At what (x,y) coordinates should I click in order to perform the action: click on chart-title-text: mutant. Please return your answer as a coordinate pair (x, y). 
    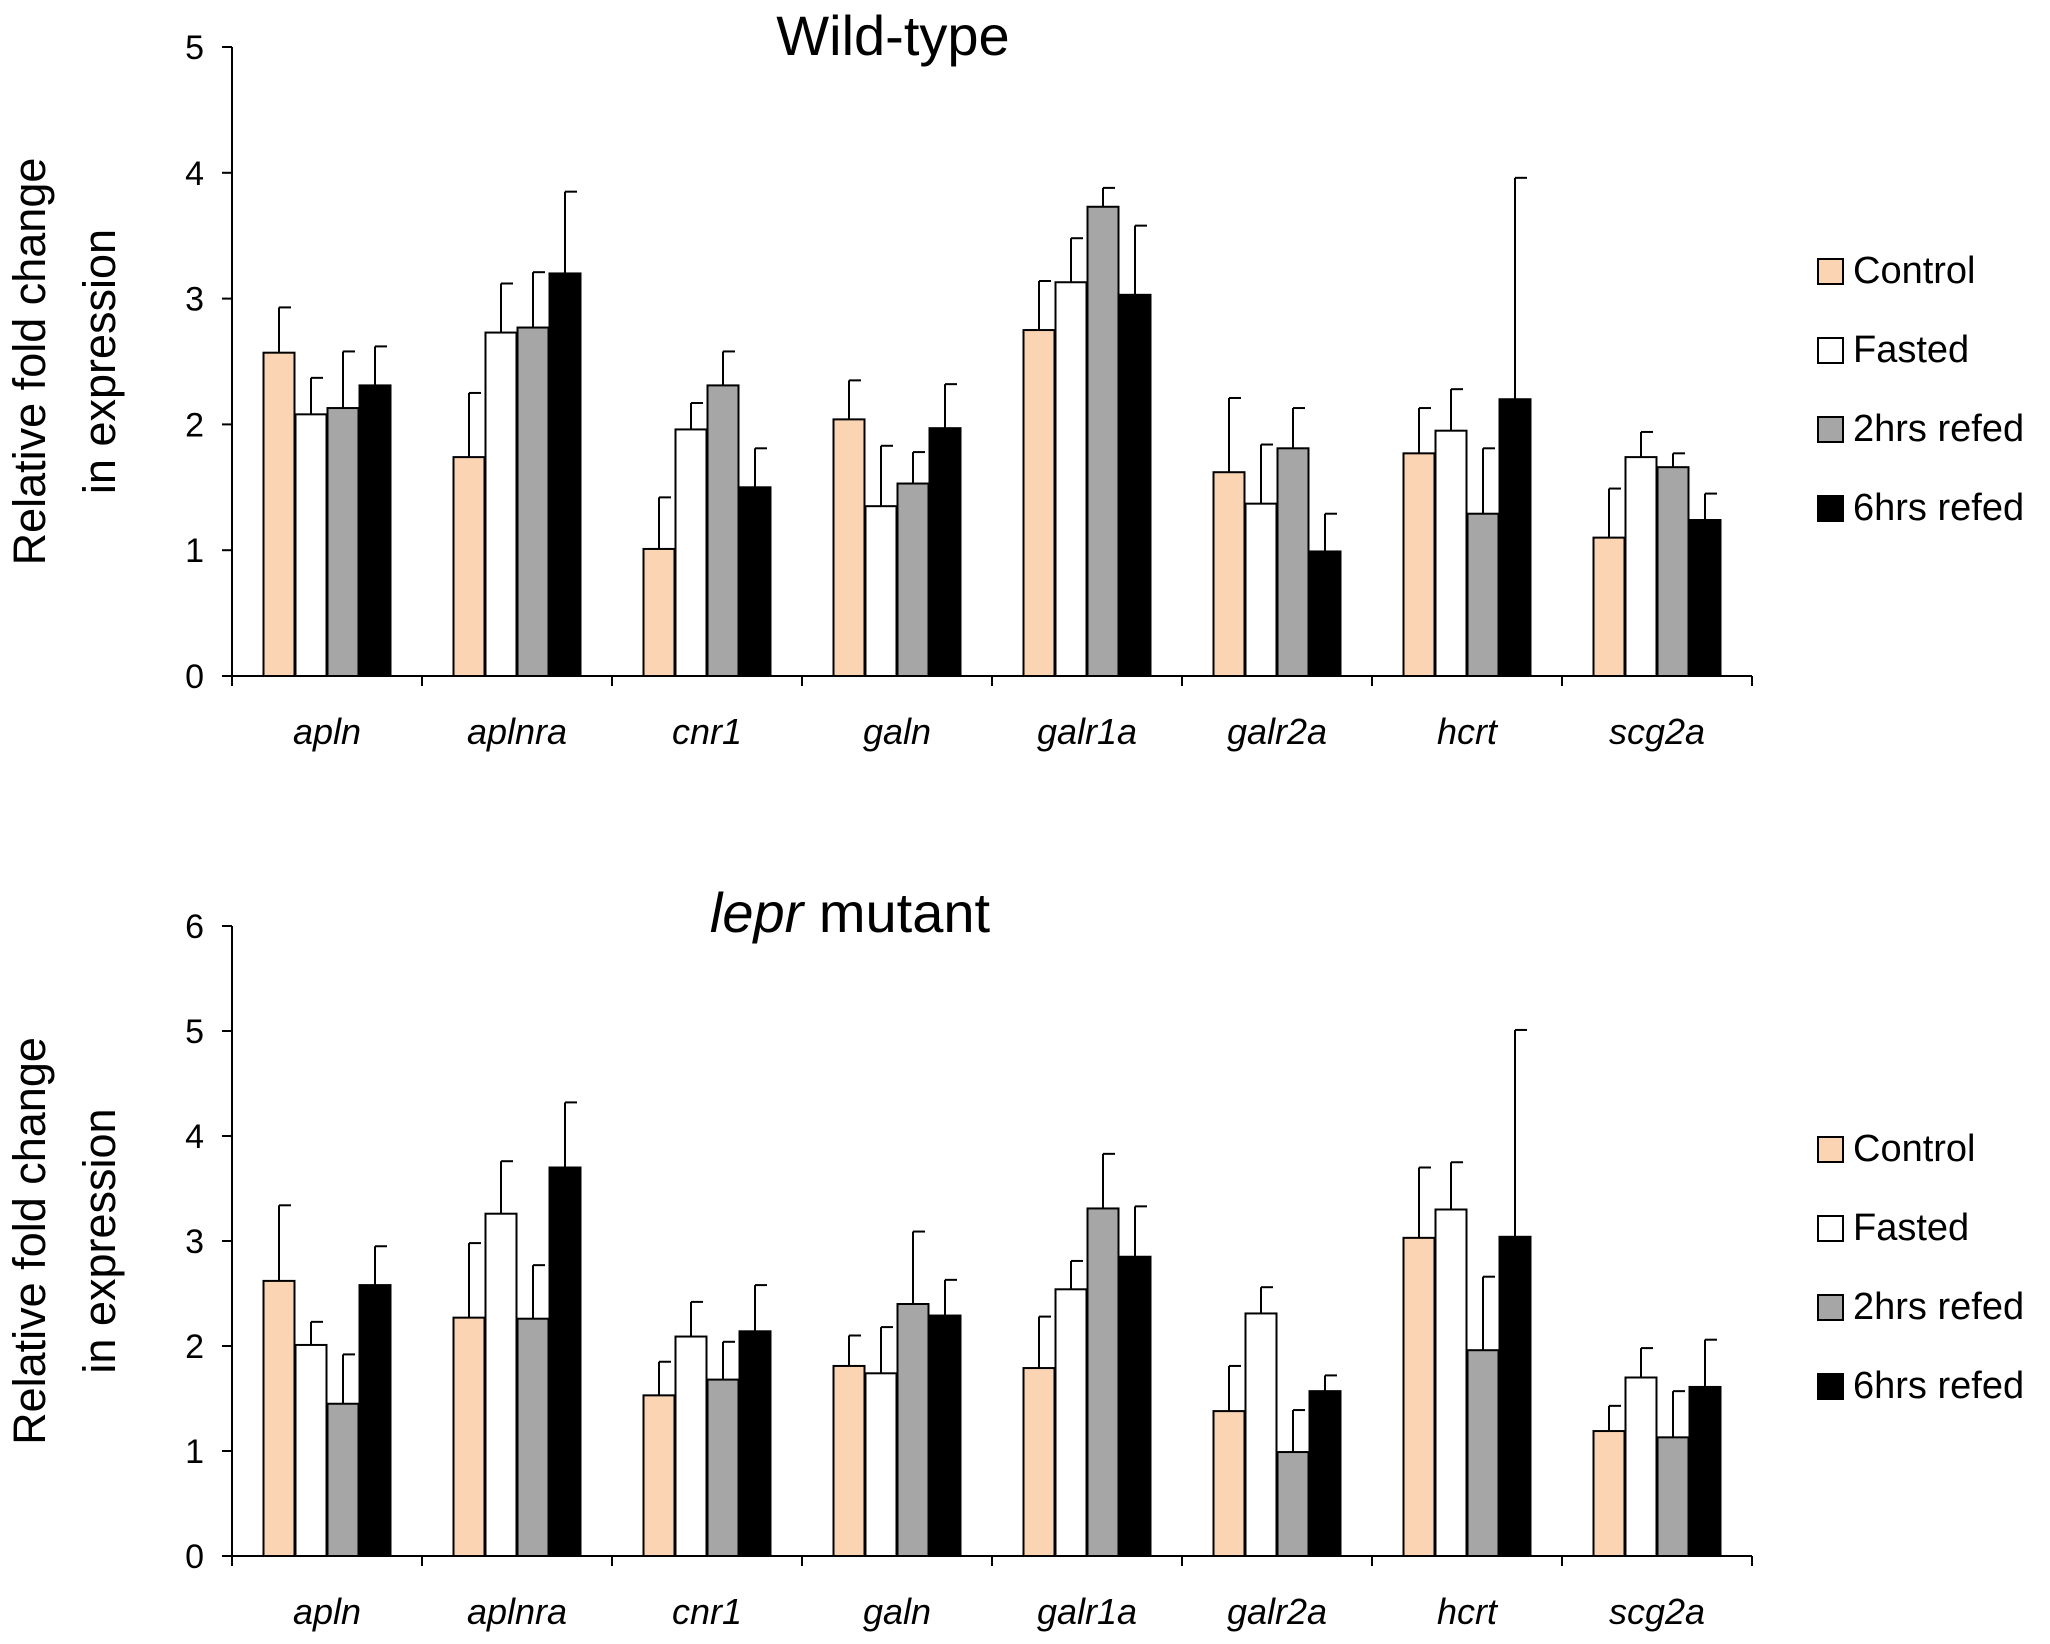
    Looking at the image, I should click on (905, 912).